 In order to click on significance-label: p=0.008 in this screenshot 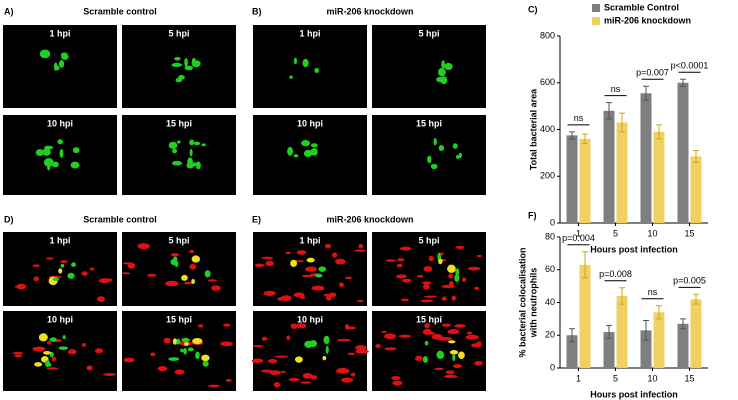, I will do `click(615, 274)`.